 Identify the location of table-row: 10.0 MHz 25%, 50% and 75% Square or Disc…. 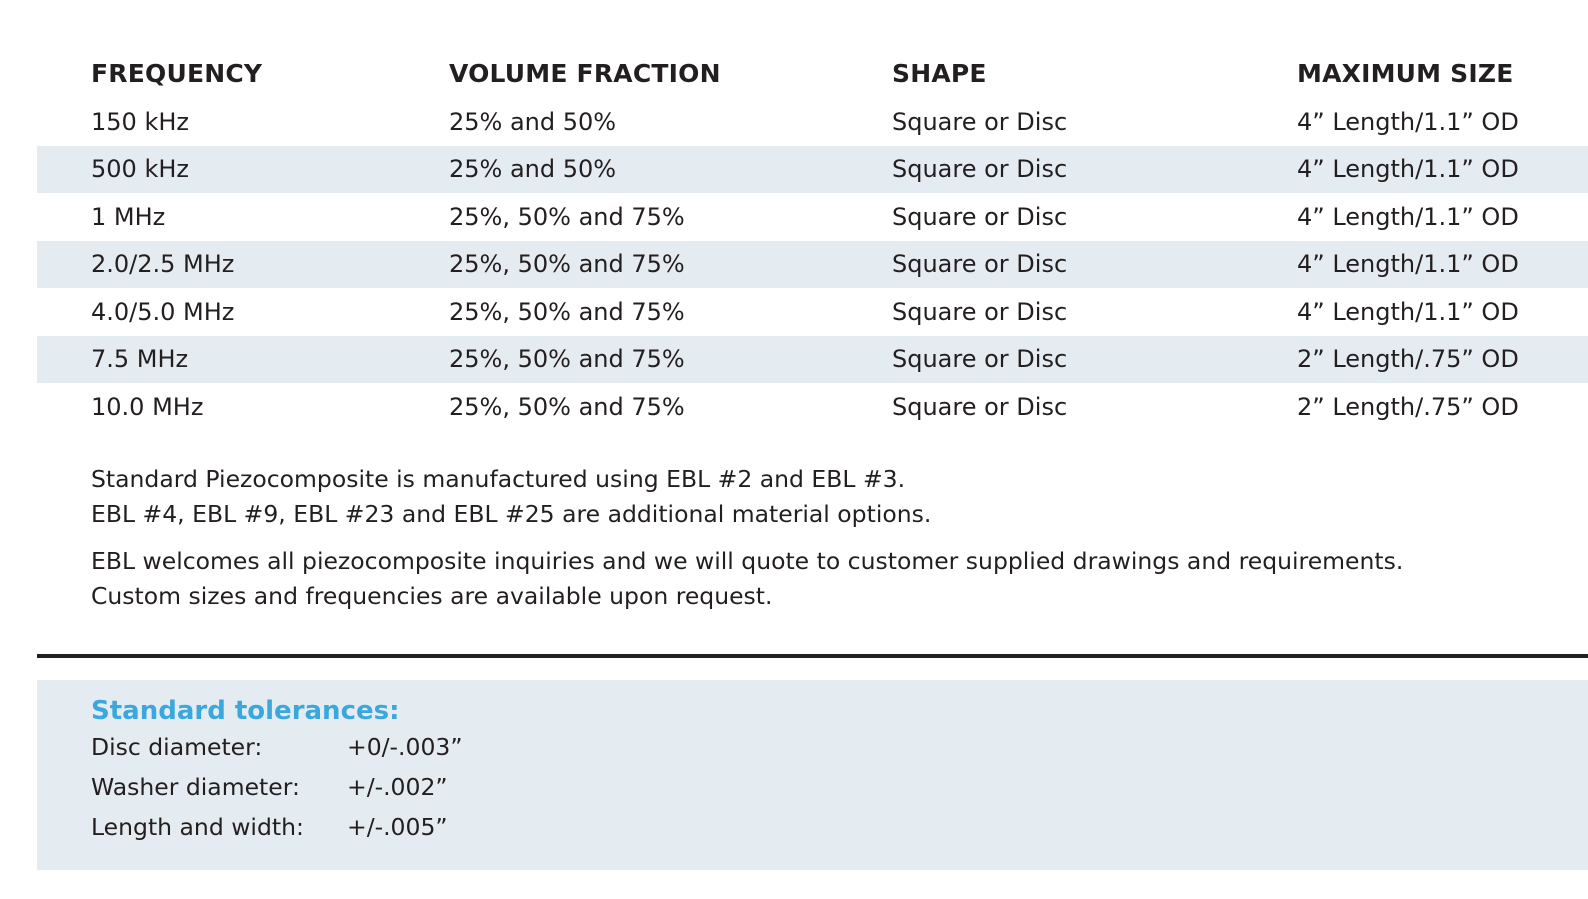
(812, 407).